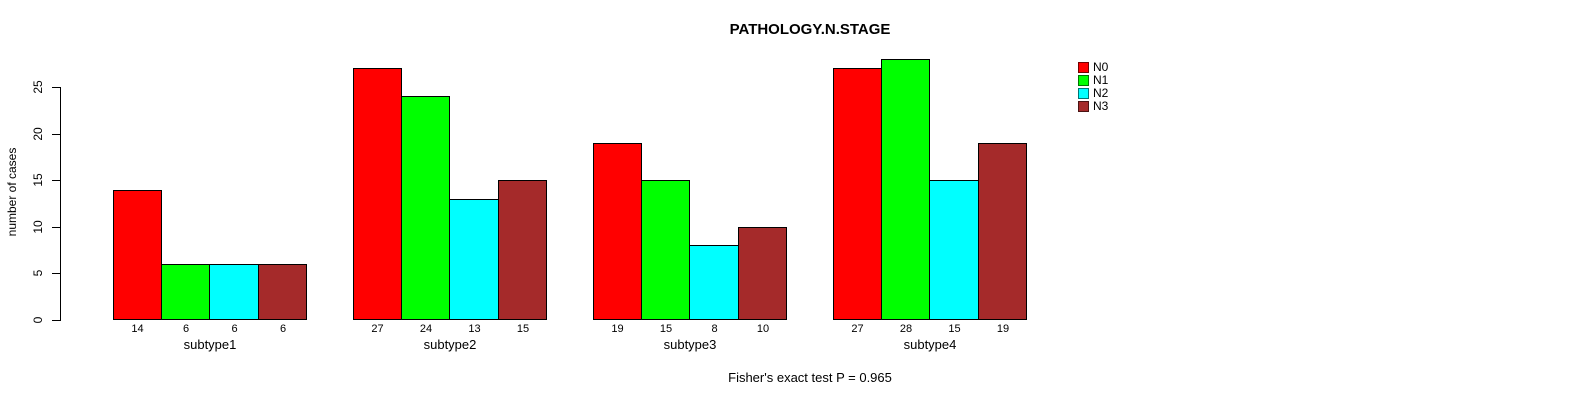  What do you see at coordinates (38, 320) in the screenshot?
I see `y-tick-label: 0` at bounding box center [38, 320].